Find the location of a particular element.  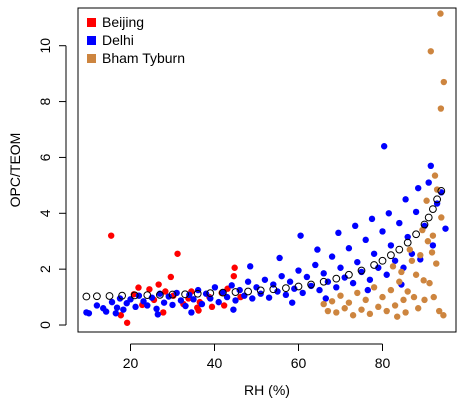

x-tick-label: 40 is located at coordinates (215, 363).